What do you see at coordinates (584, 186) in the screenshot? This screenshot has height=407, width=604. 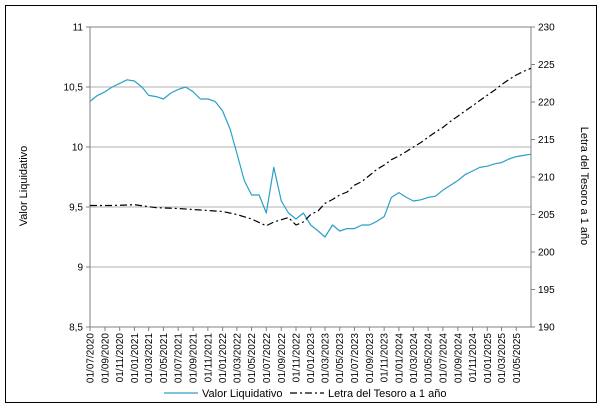 I see `right-axis-title: Letra del Tesoro a 1 año` at bounding box center [584, 186].